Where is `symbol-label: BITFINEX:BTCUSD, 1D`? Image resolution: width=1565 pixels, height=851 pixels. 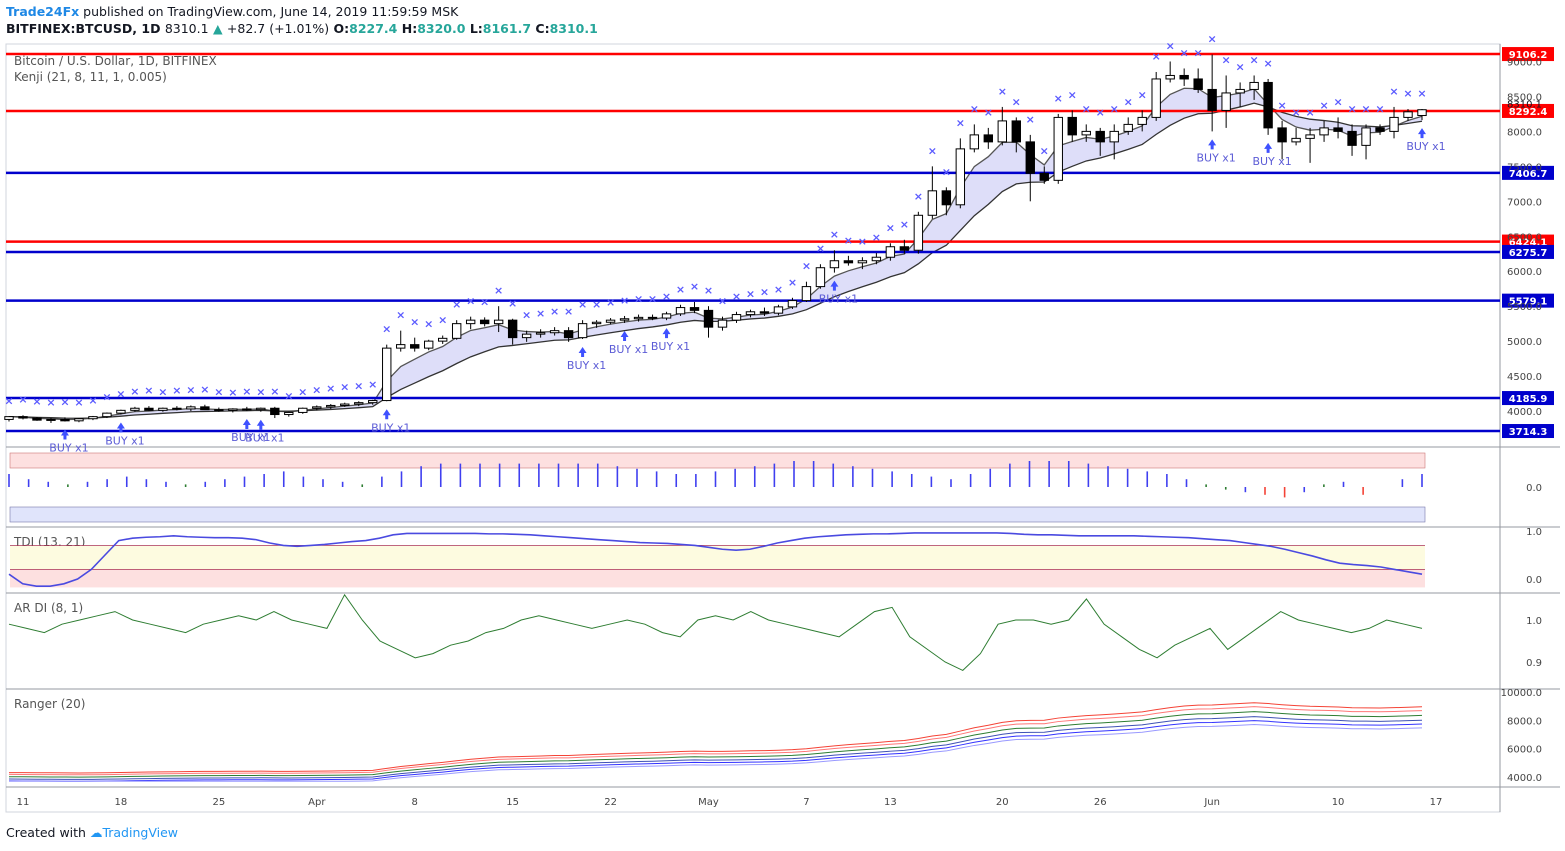 symbol-label: BITFINEX:BTCUSD, 1D is located at coordinates (83, 28).